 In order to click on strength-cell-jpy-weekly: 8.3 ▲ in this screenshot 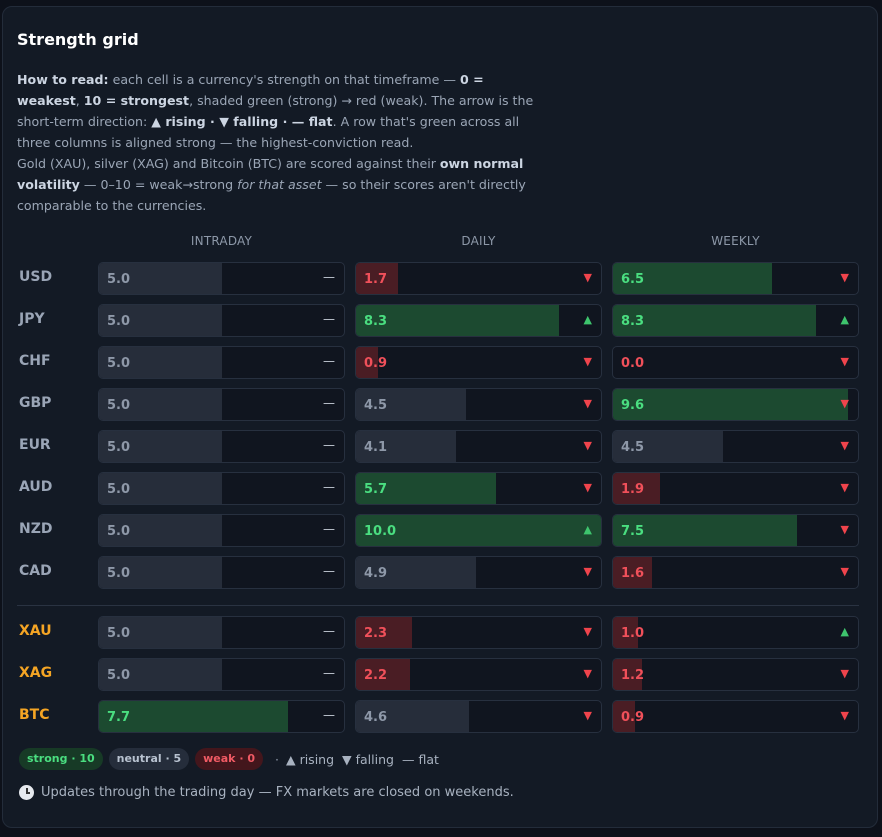, I will do `click(735, 320)`.